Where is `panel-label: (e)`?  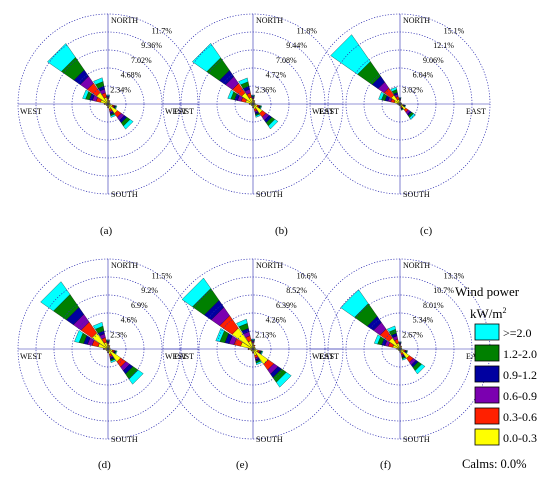 panel-label: (e) is located at coordinates (242, 465).